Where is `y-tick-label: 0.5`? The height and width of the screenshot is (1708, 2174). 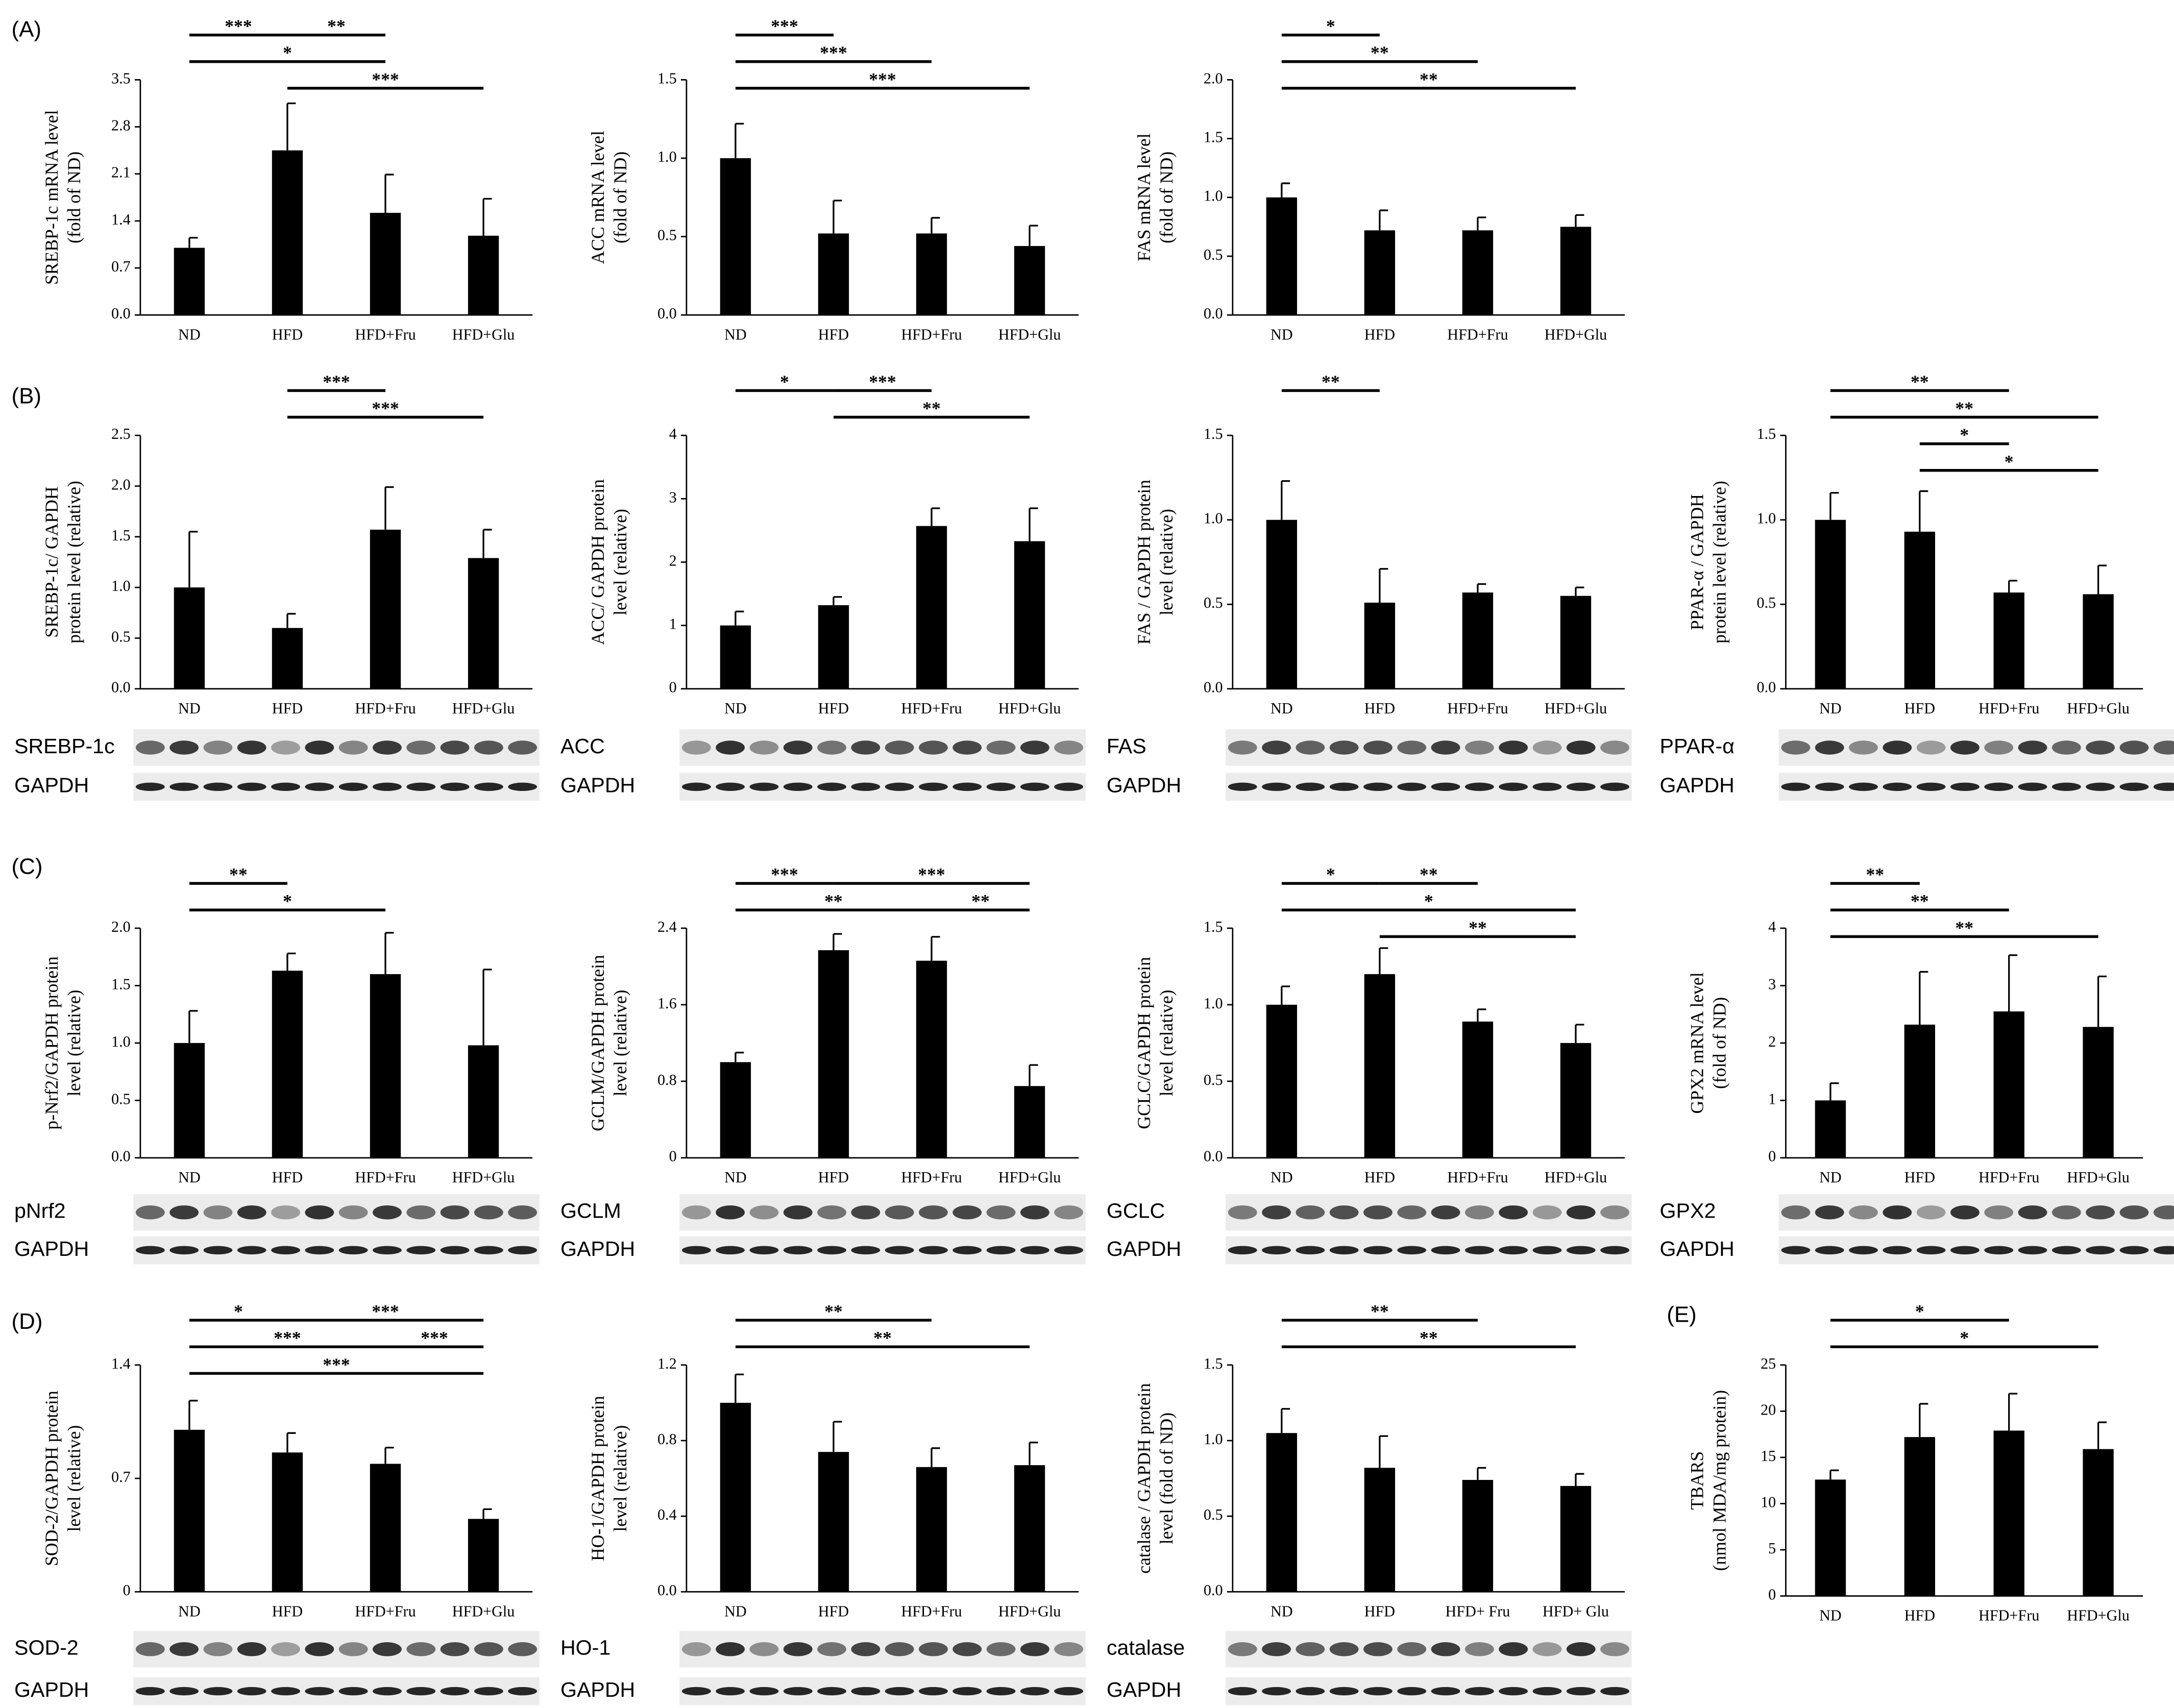
y-tick-label: 0.5 is located at coordinates (121, 1098).